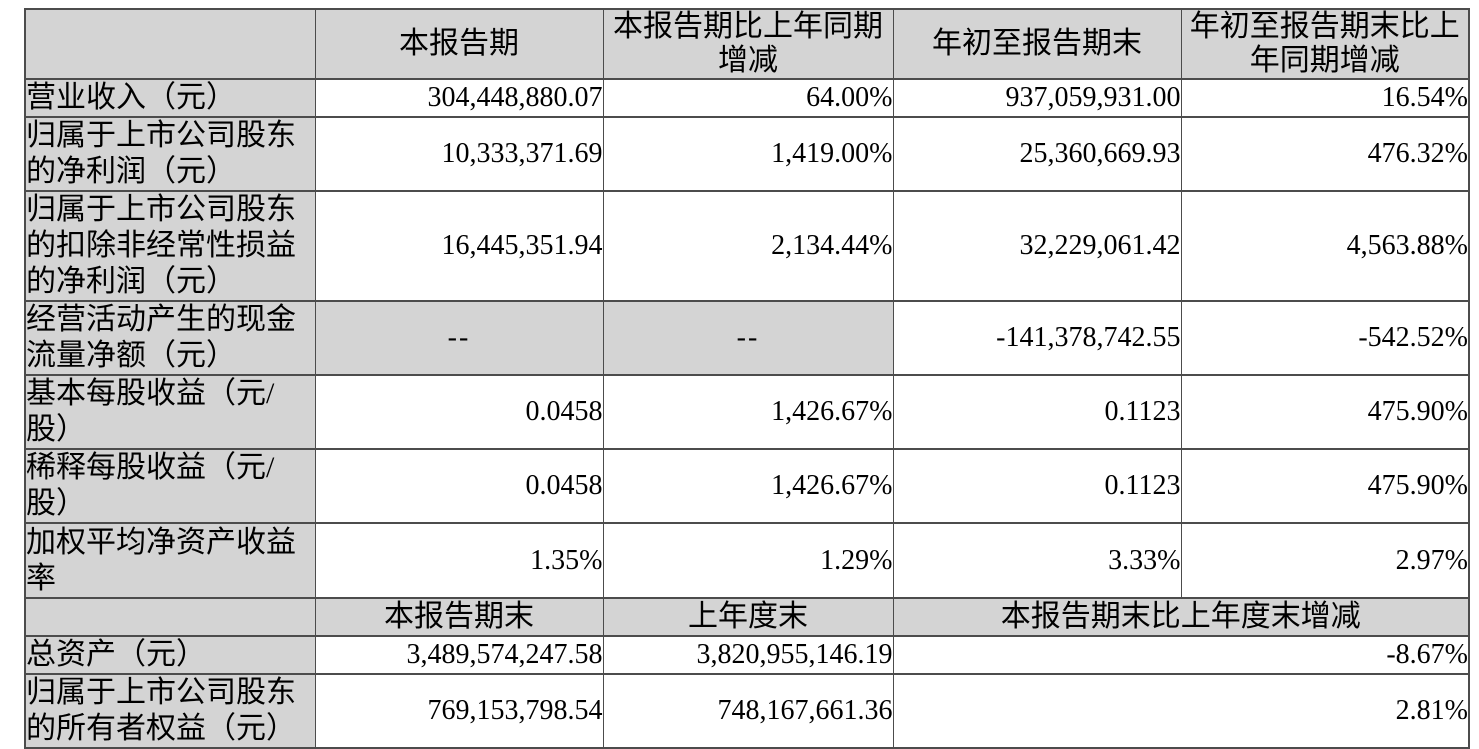  I want to click on cell-value: 3,820,955,146.19, so click(748, 655).